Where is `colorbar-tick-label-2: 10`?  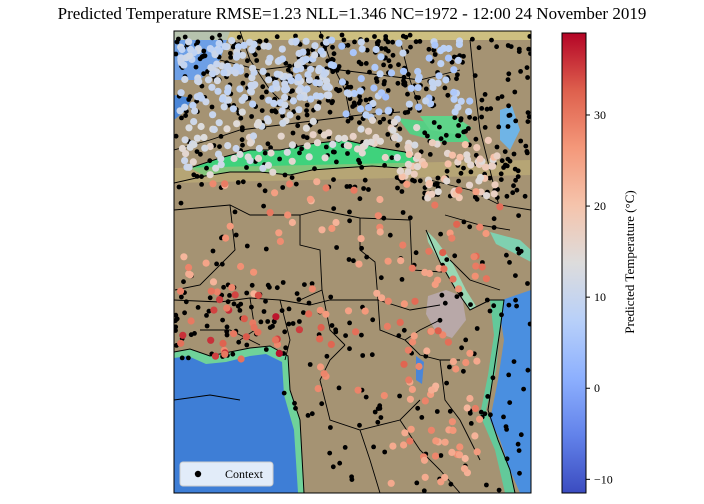 colorbar-tick-label-2: 10 is located at coordinates (600, 297).